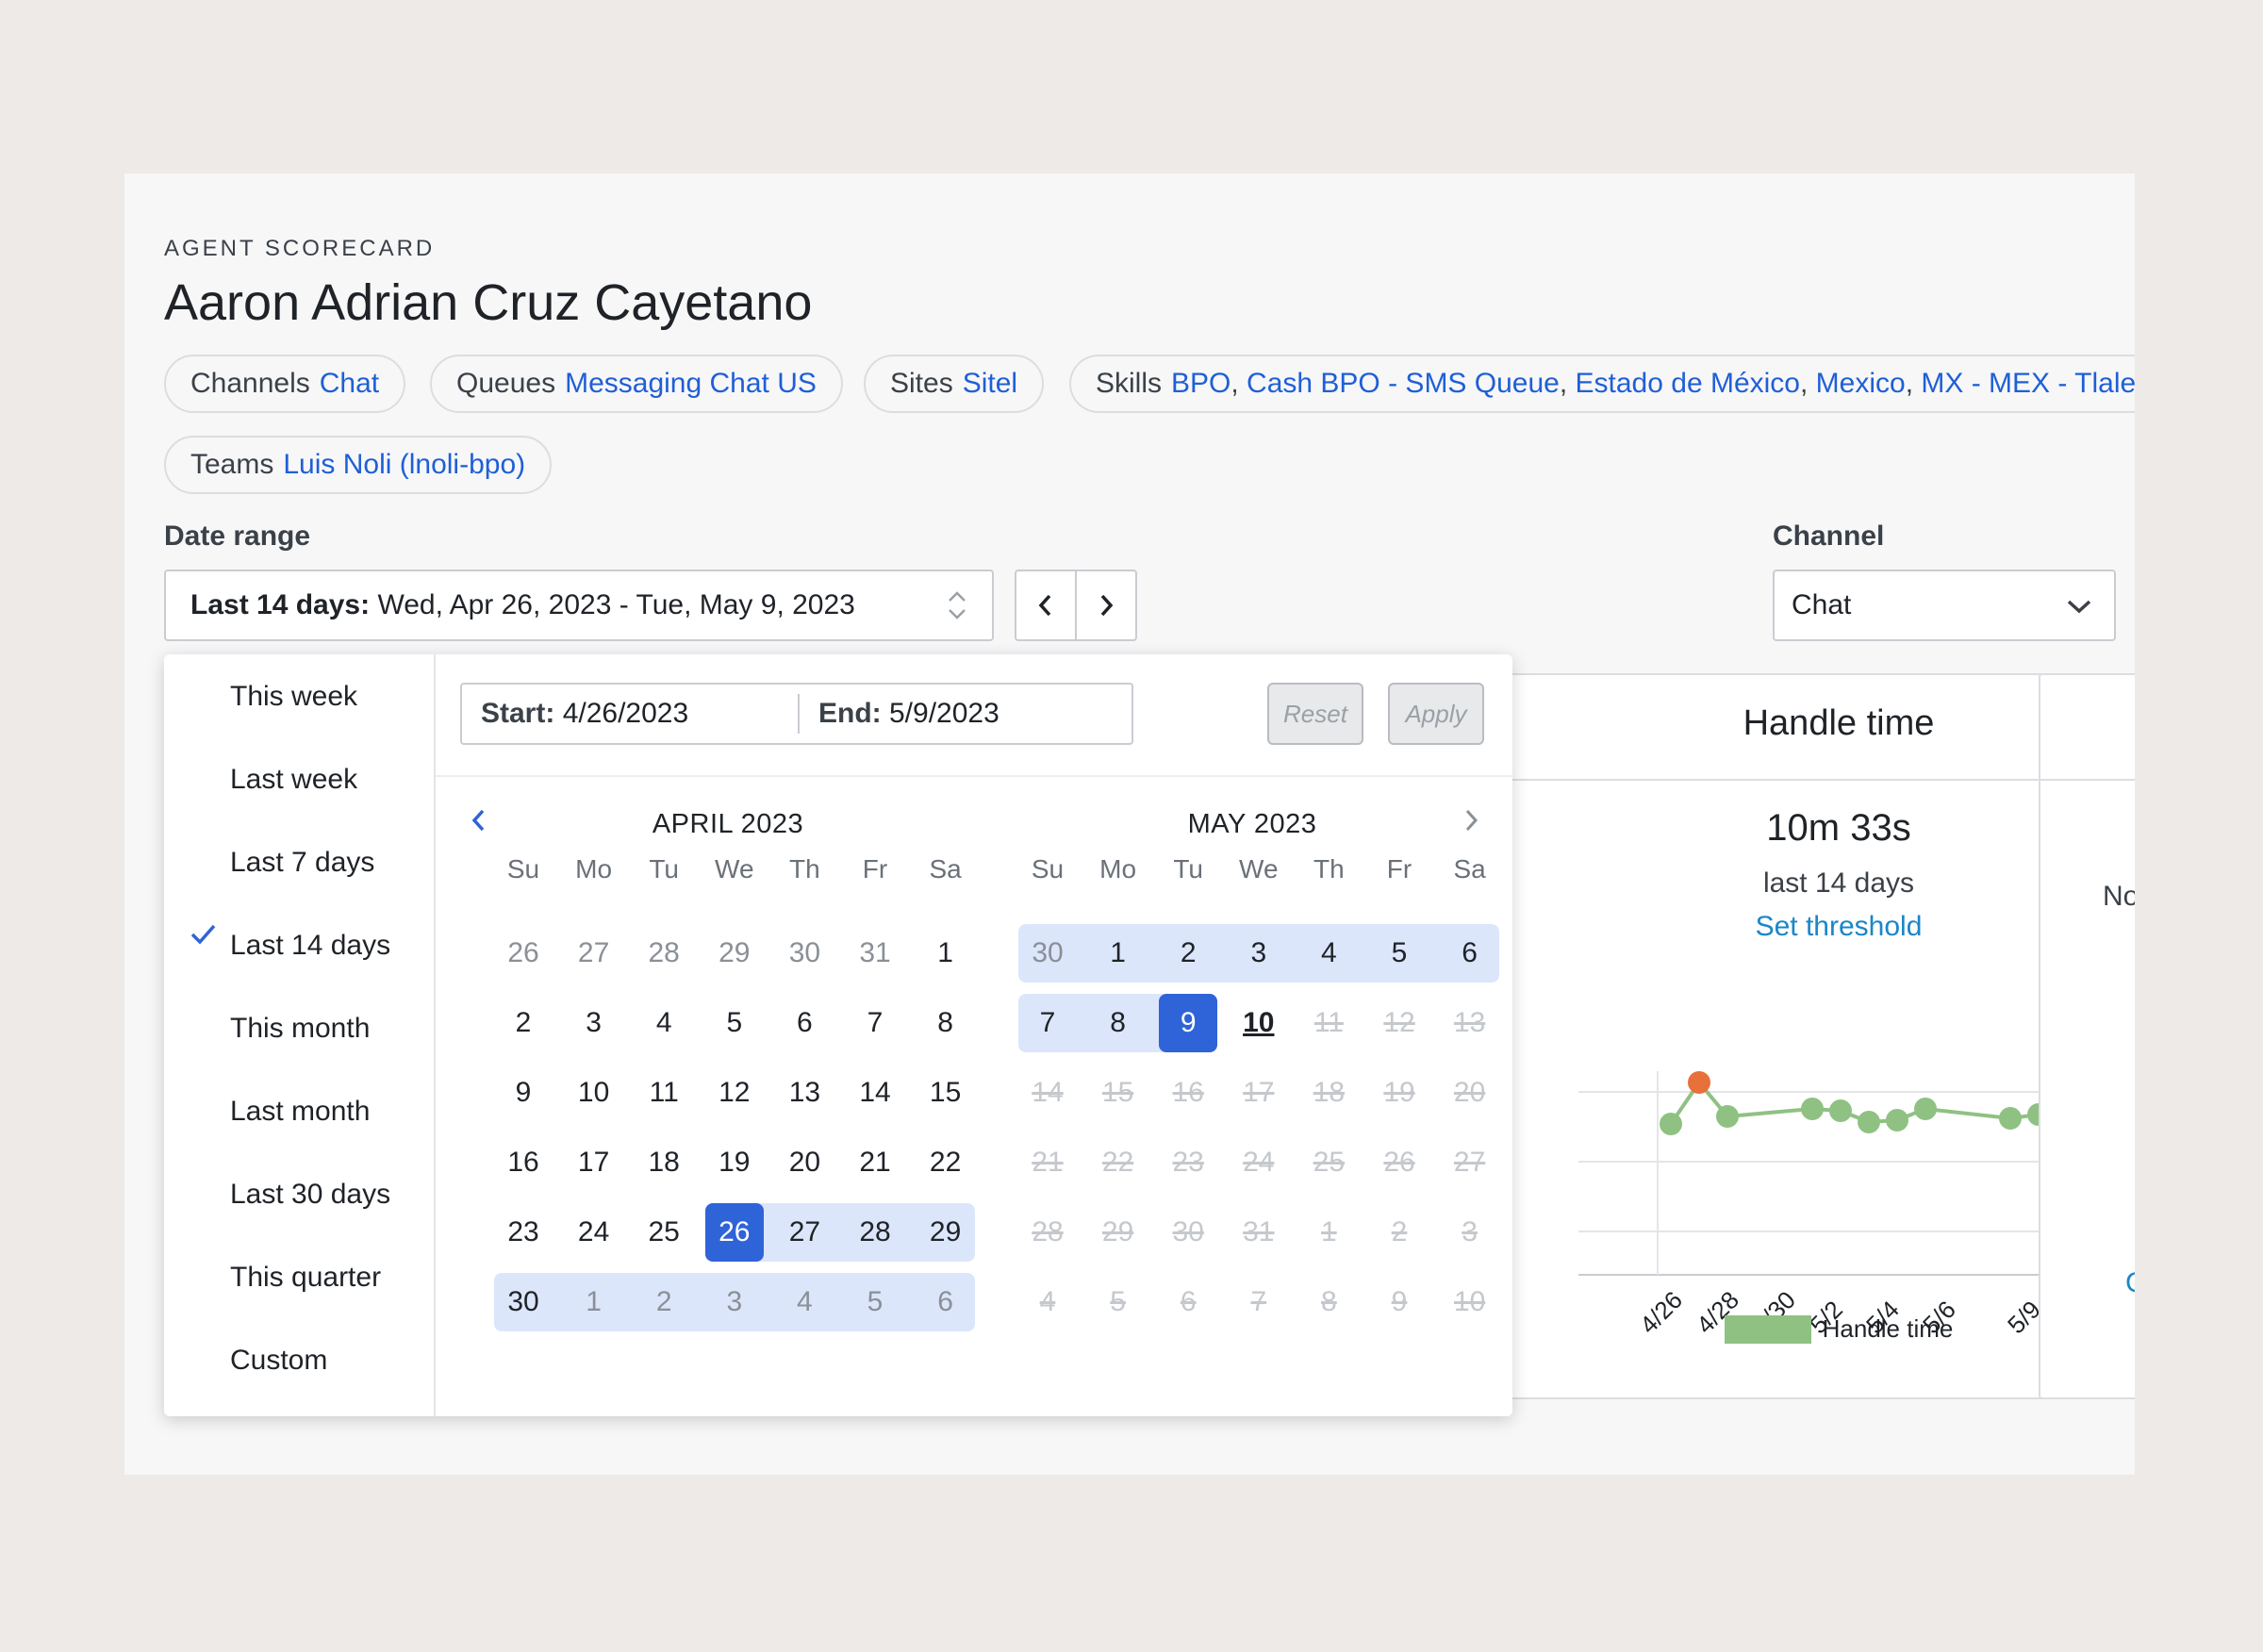 The height and width of the screenshot is (1652, 2263). What do you see at coordinates (575, 714) in the screenshot?
I see `start-date-input: Start: 4/26/2023` at bounding box center [575, 714].